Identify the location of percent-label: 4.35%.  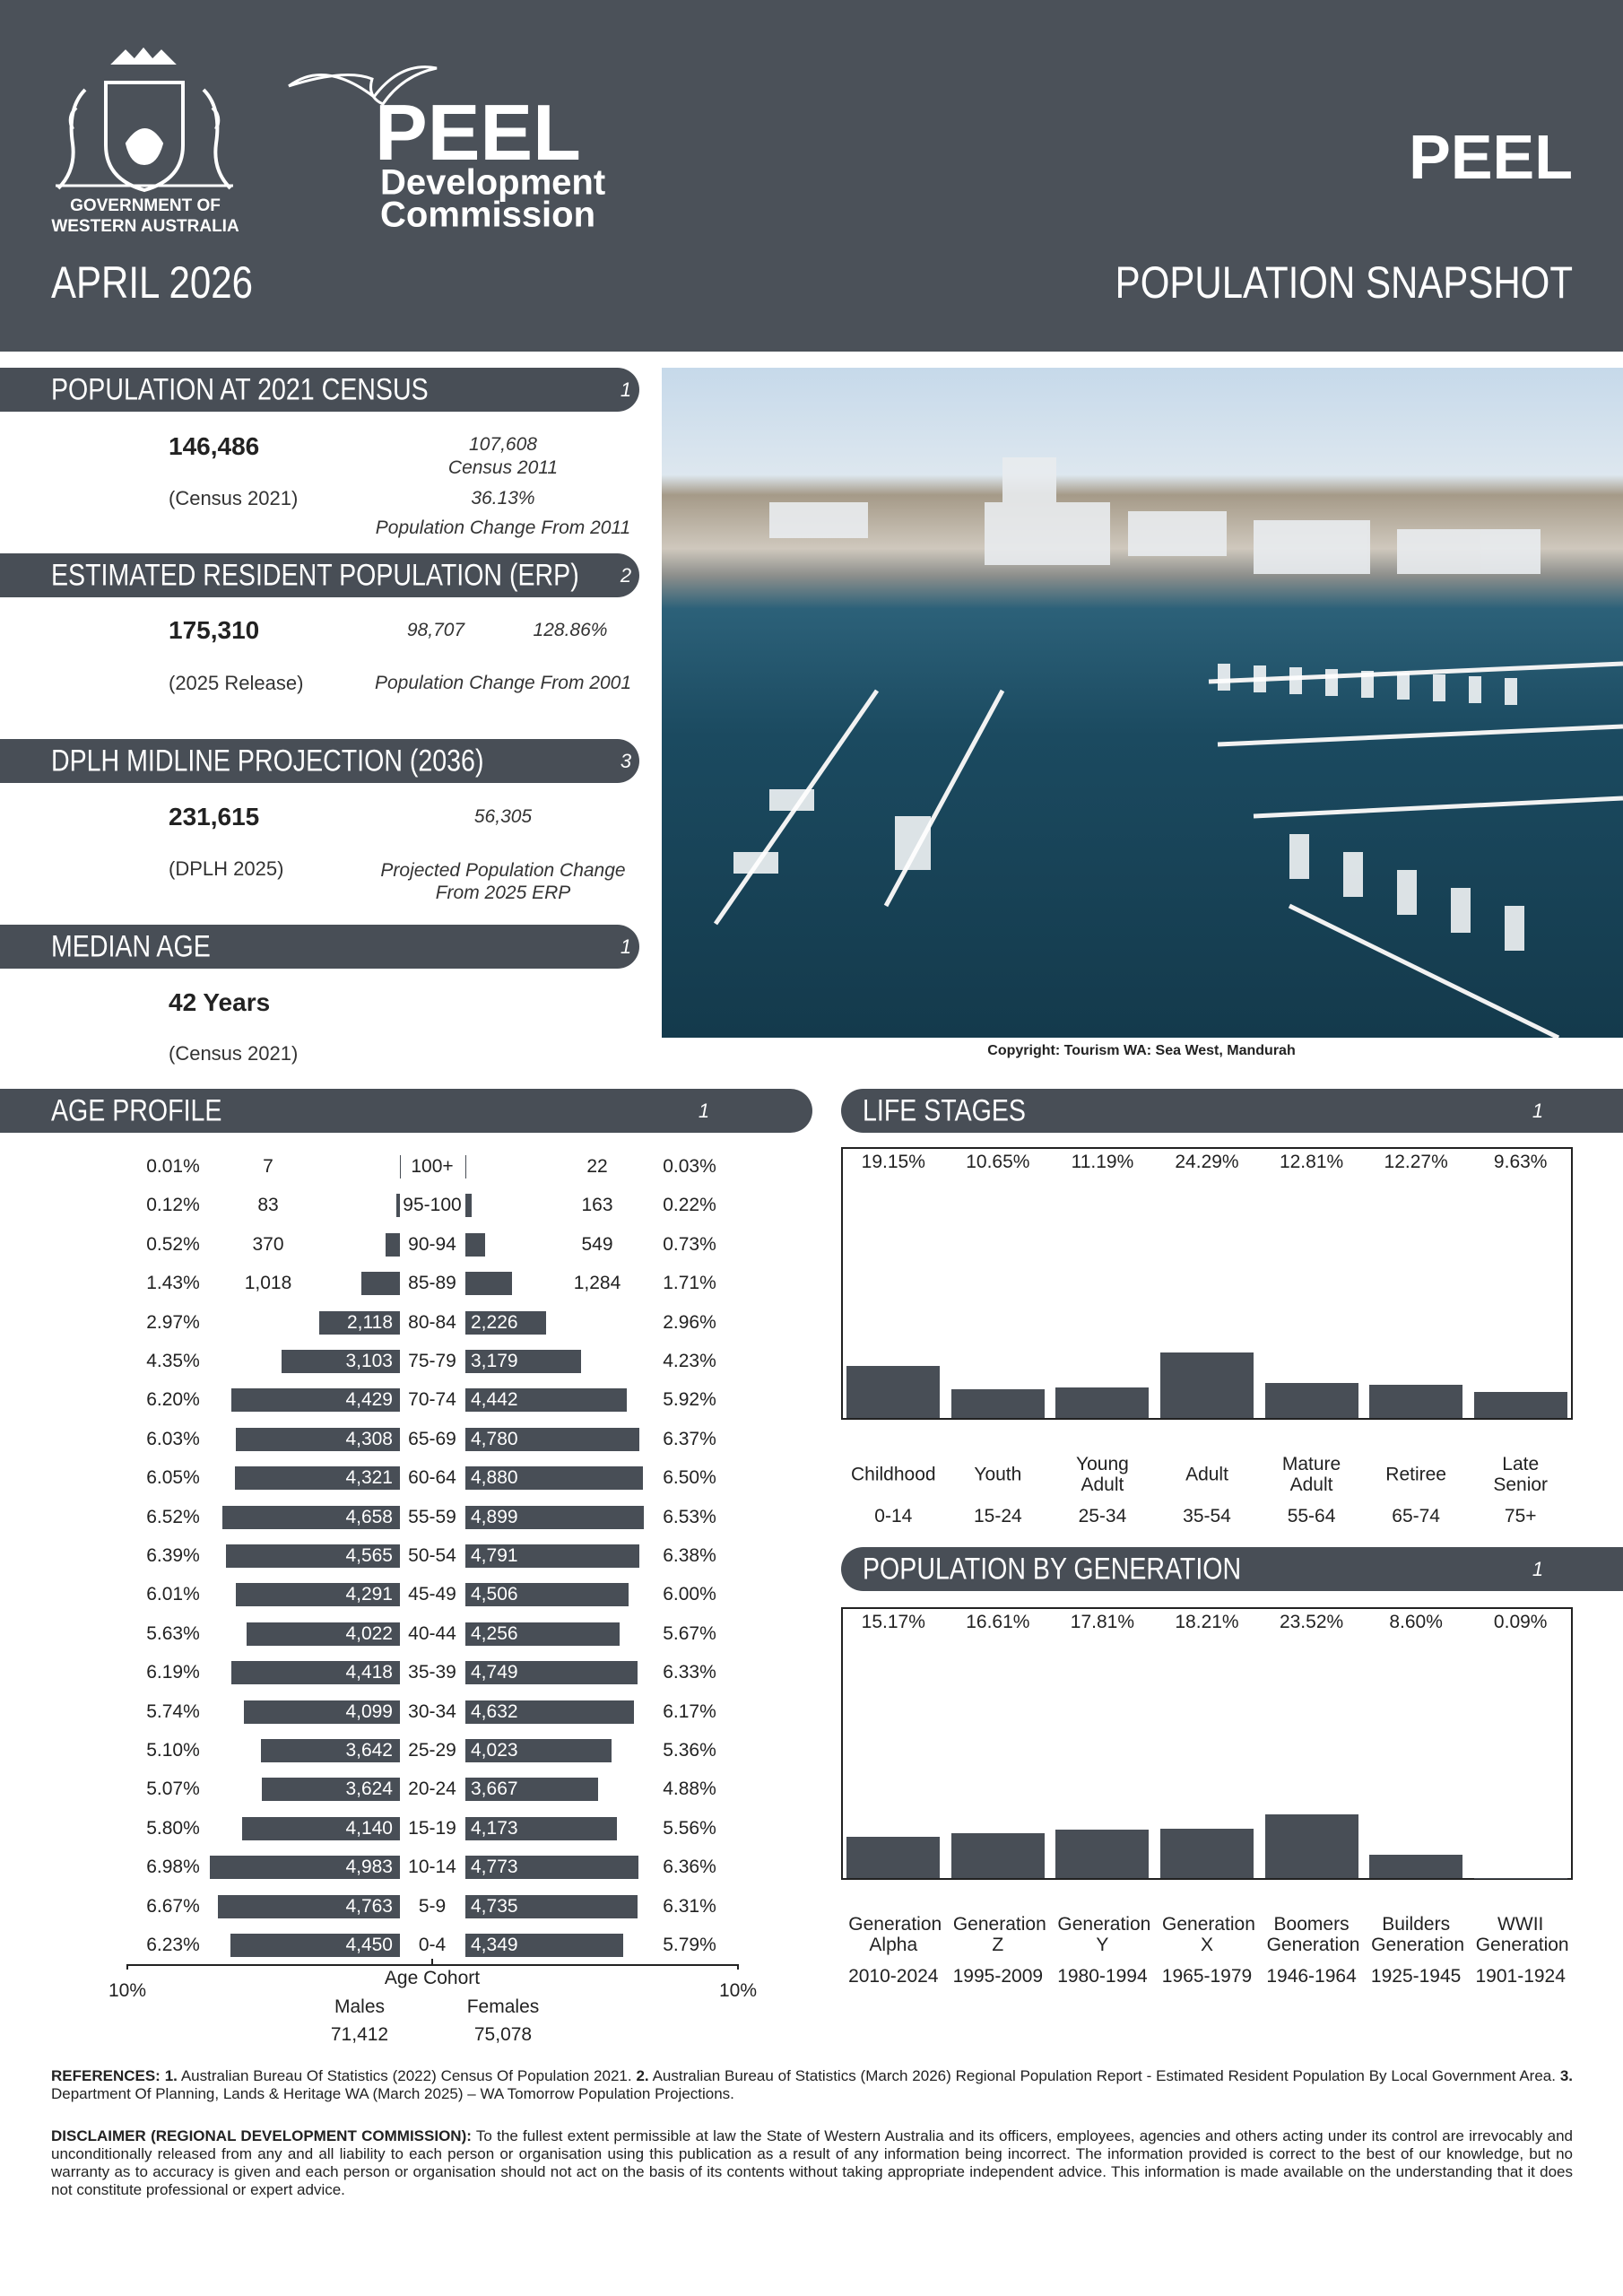
(173, 1361).